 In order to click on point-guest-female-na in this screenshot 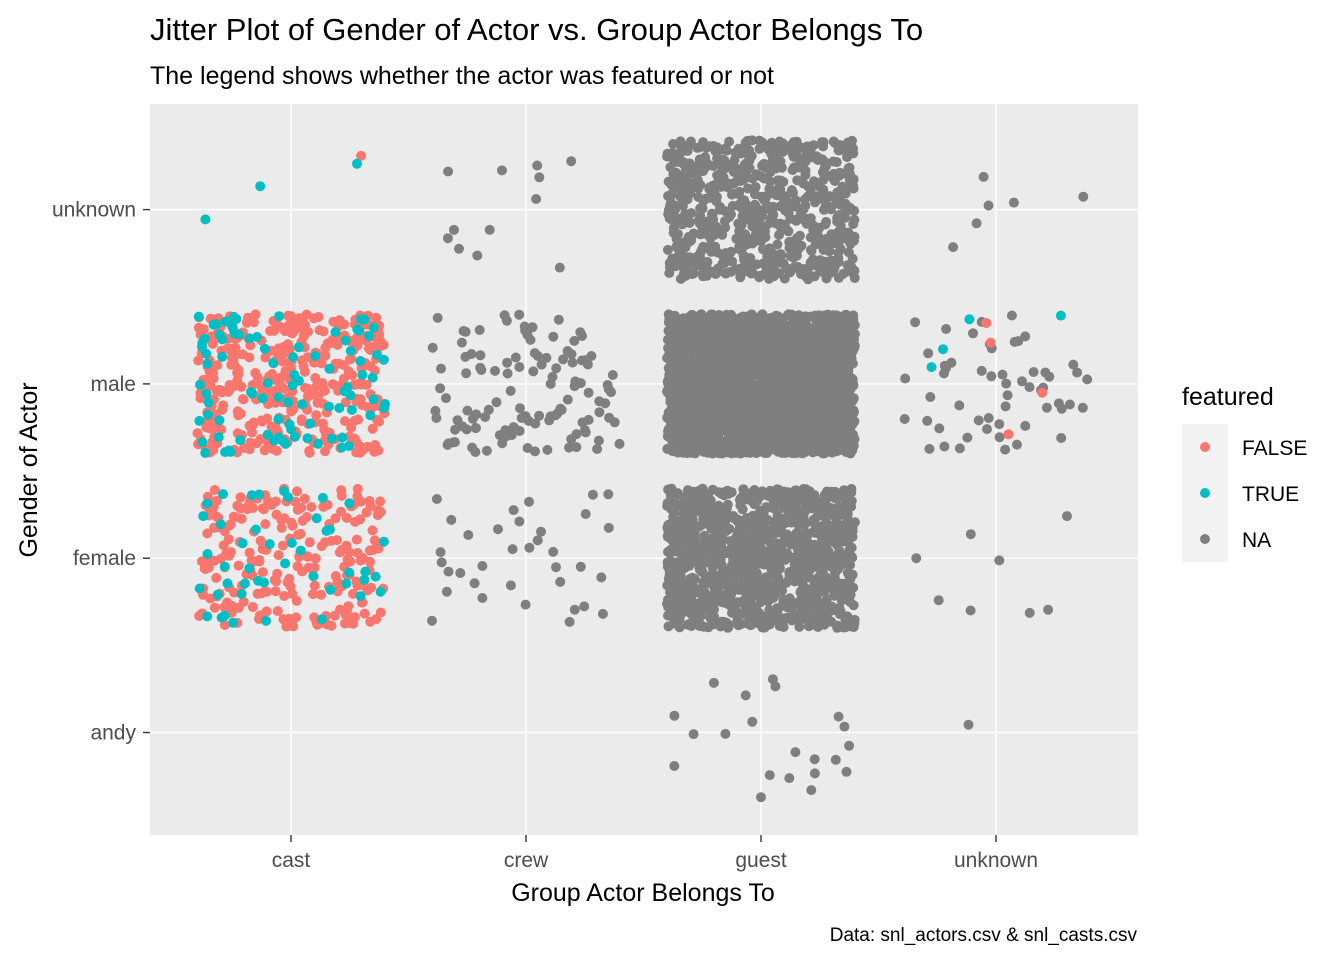, I will do `click(720, 534)`.